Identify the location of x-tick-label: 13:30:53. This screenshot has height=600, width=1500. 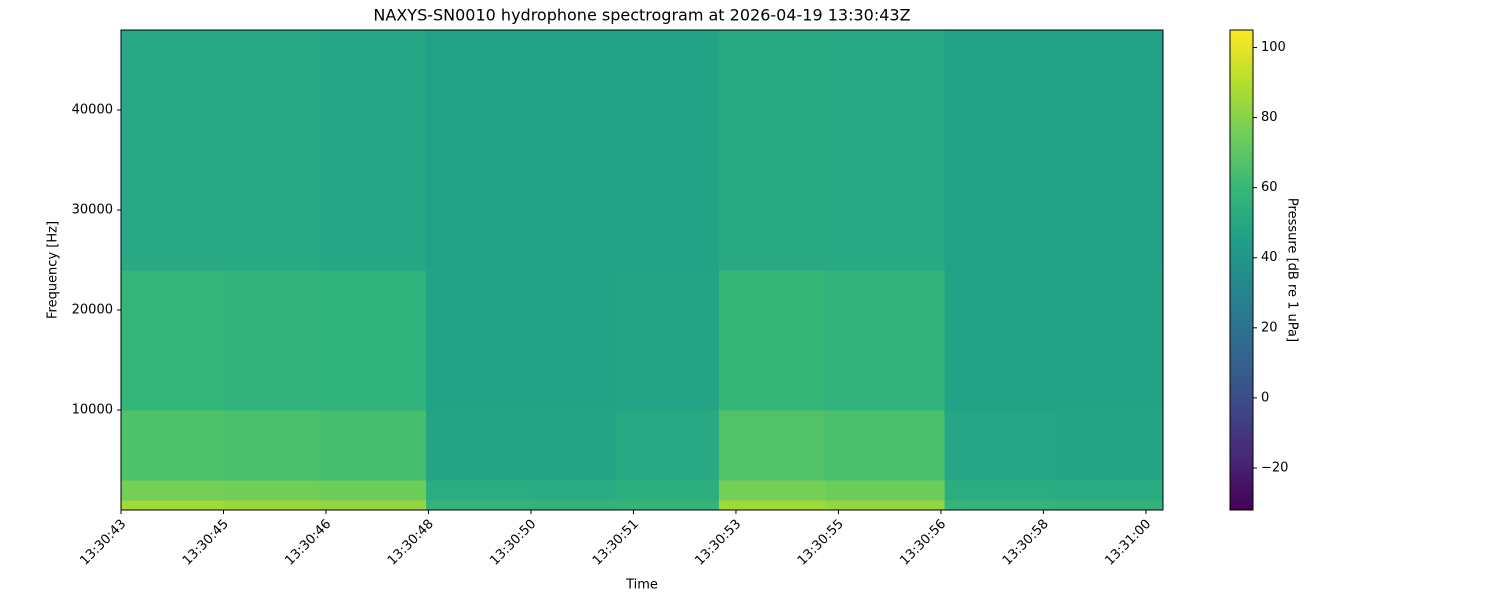
(718, 543).